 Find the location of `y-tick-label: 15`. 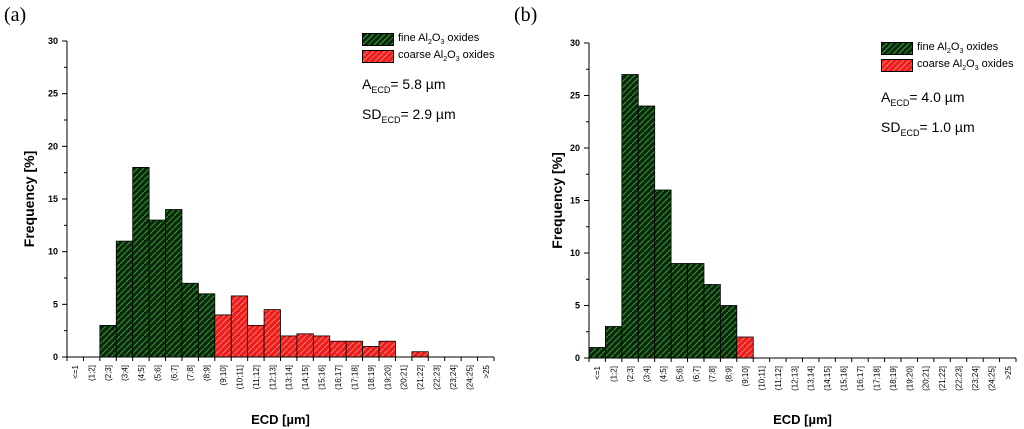

y-tick-label: 15 is located at coordinates (575, 201).